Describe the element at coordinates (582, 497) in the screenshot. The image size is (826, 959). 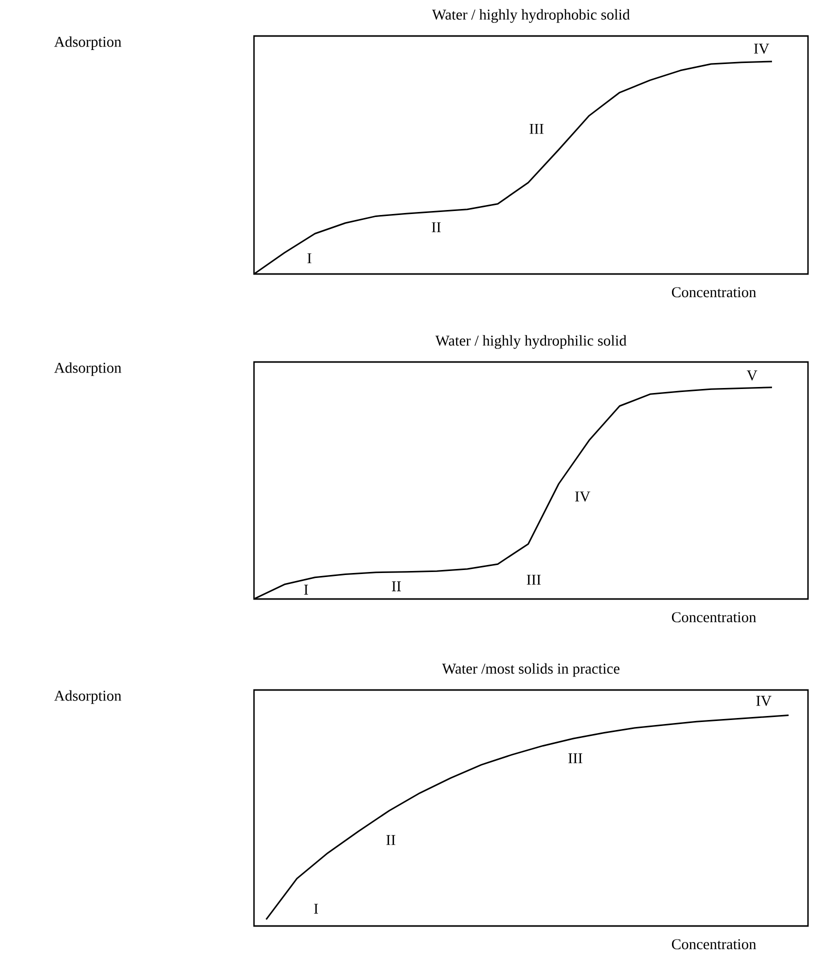
I see `annotation: IV` at that location.